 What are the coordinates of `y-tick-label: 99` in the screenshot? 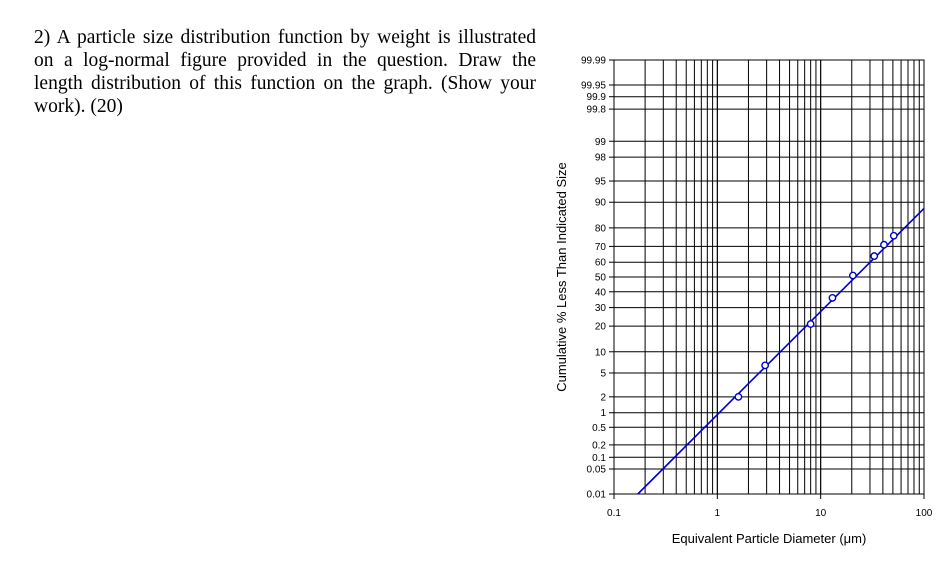 It's located at (601, 142).